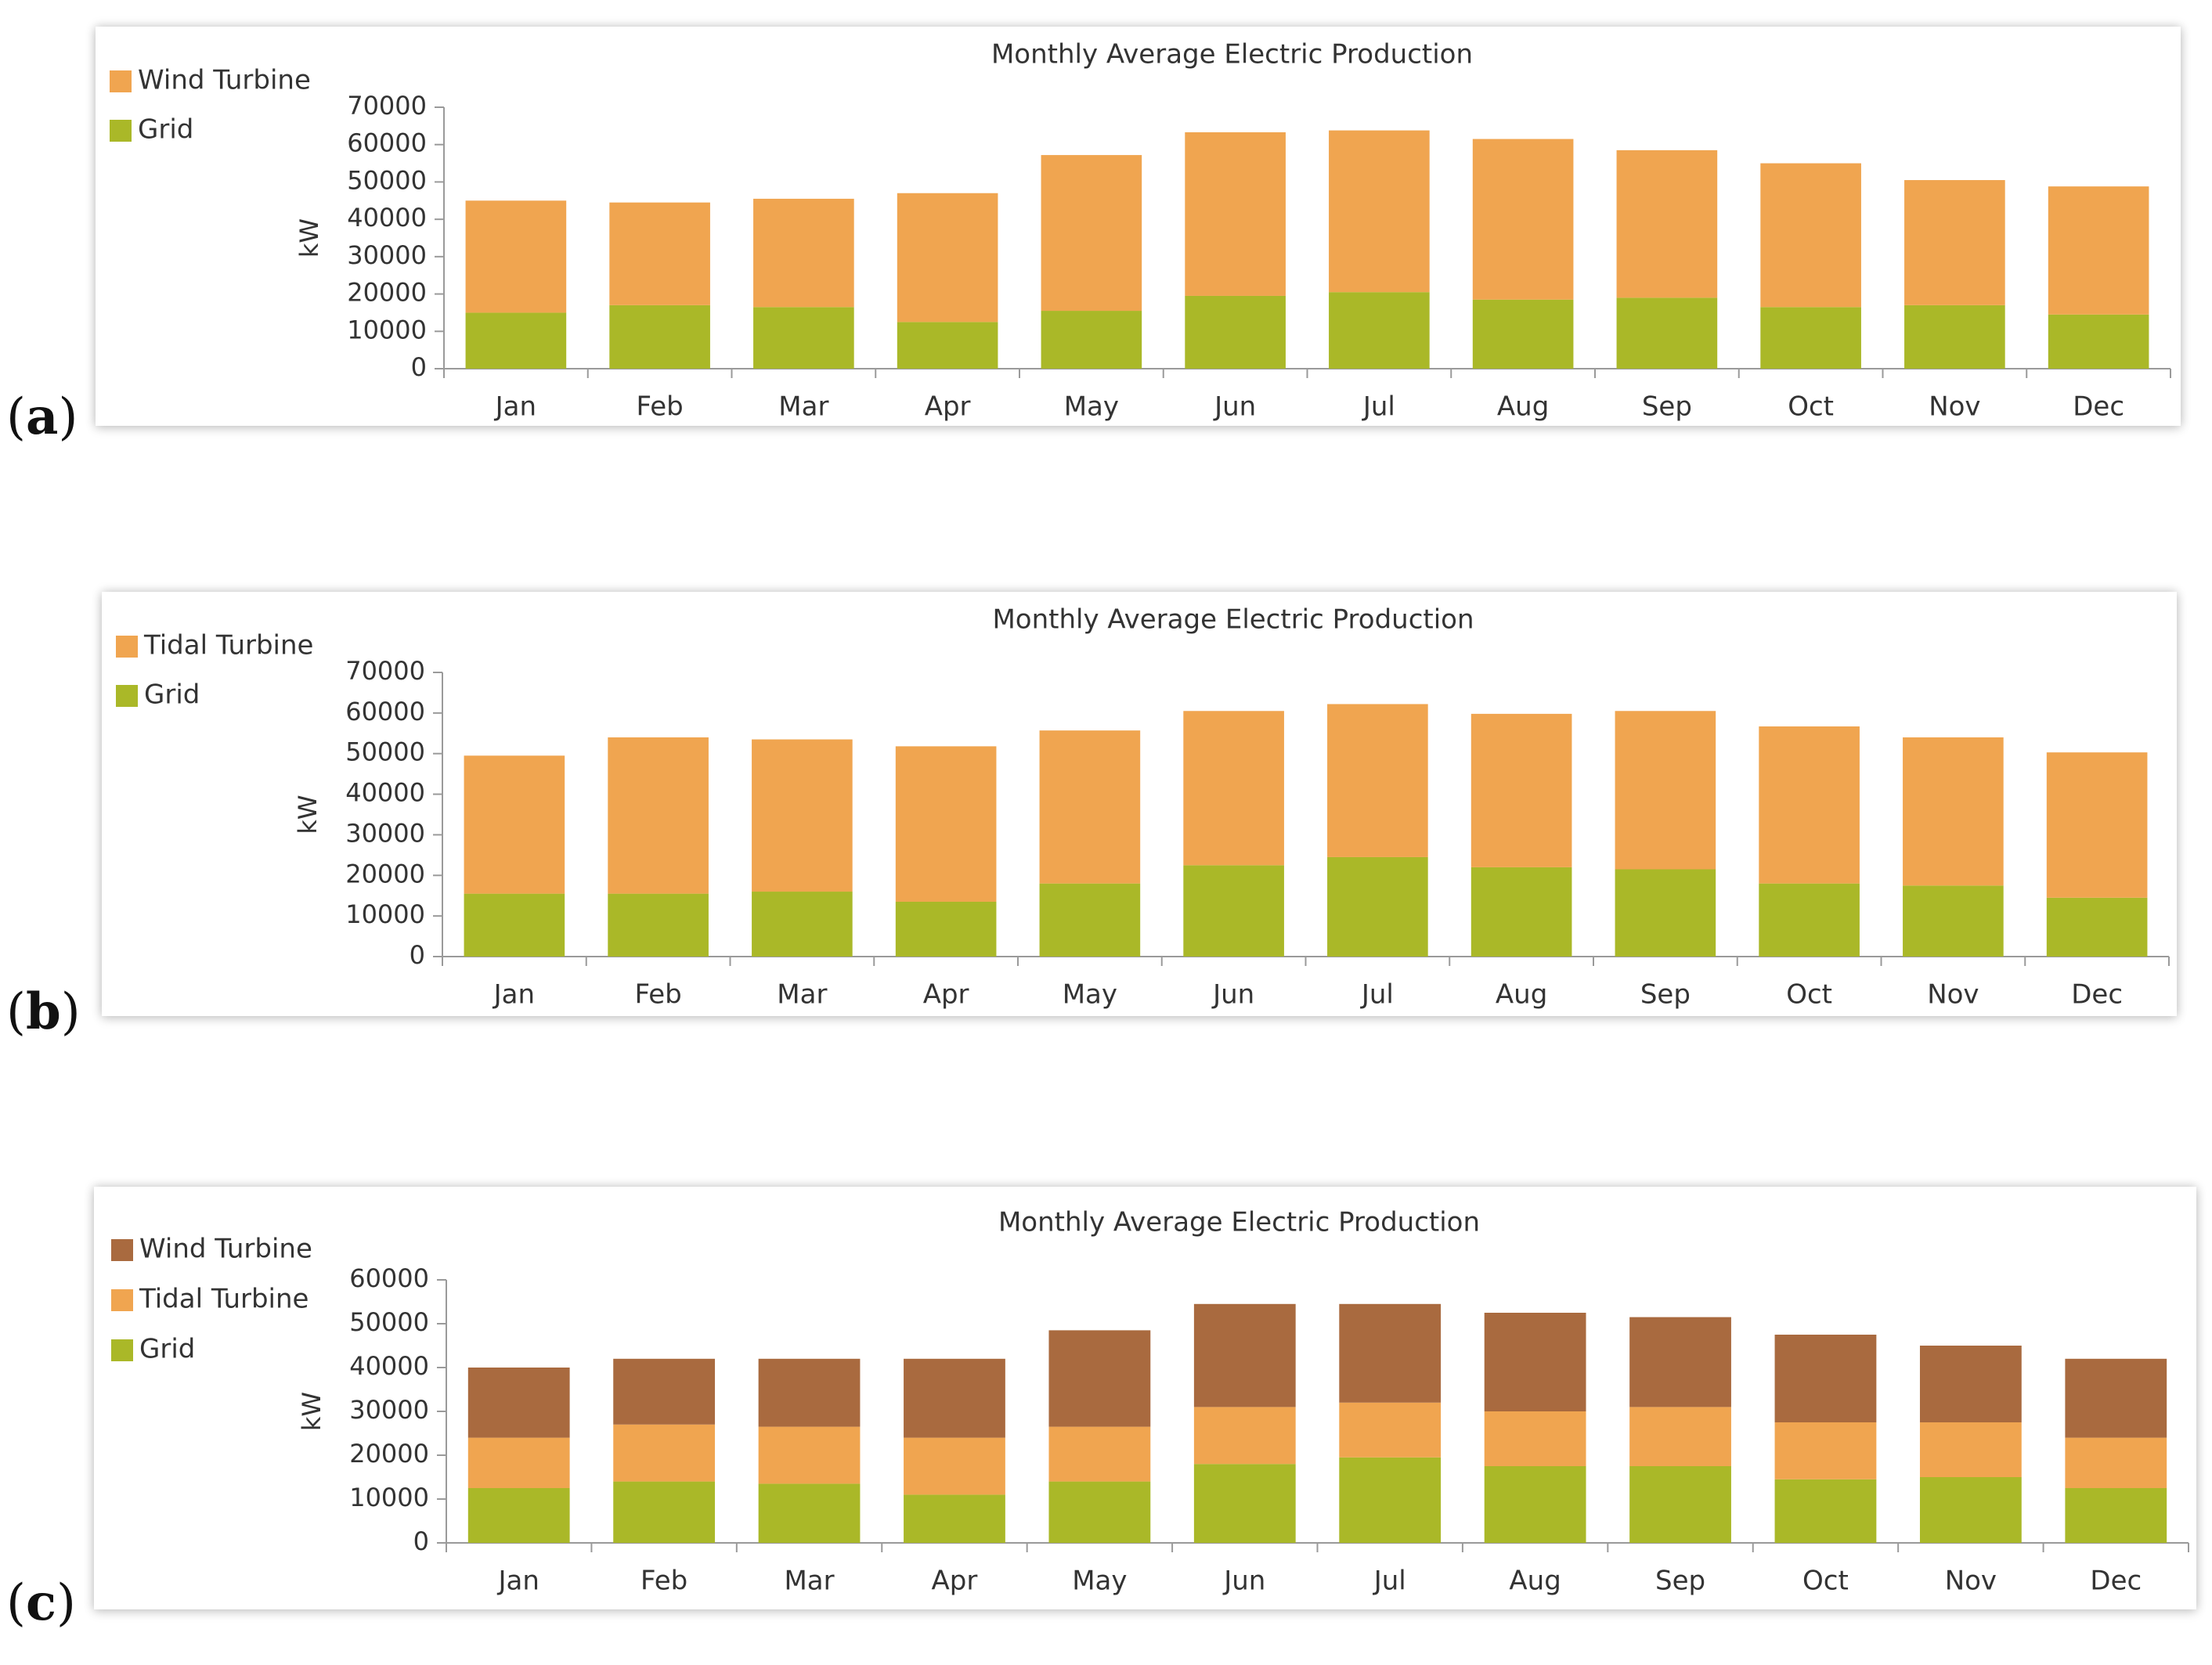 The width and height of the screenshot is (2212, 1665). I want to click on panel-label-b: (b), so click(43, 1011).